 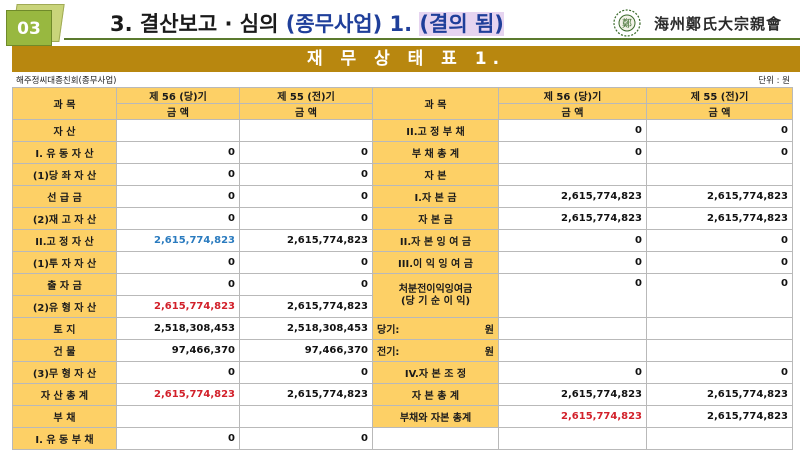 I want to click on retained-earnings-label: 처분전이익잉여금 (당 기 순 이 익), so click(x=435, y=295).